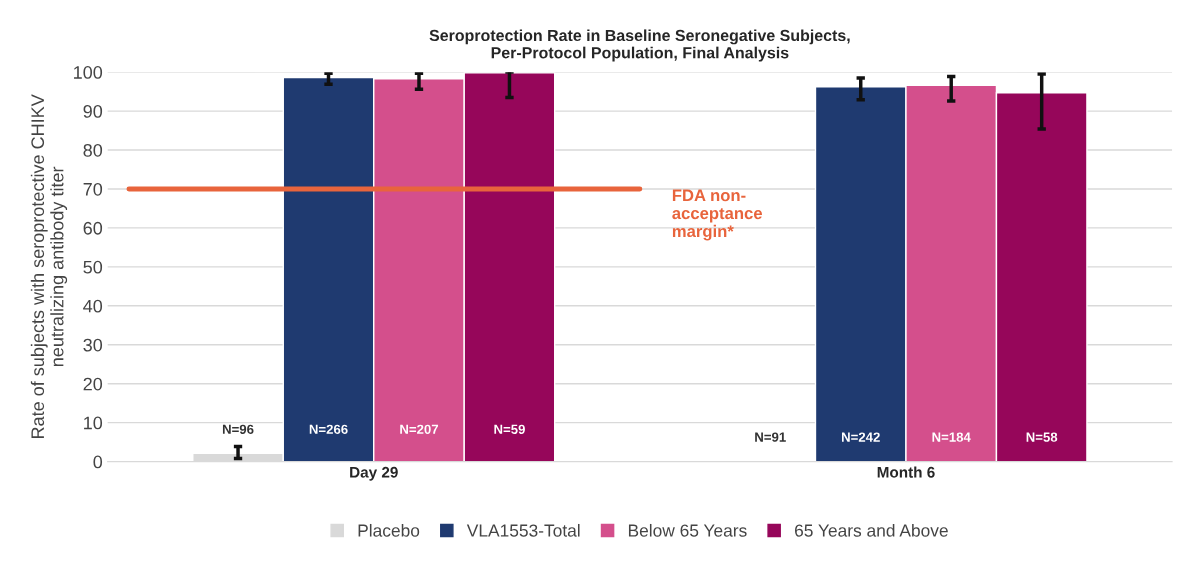  What do you see at coordinates (871, 530) in the screenshot?
I see `legend-label: 65 Years and Above` at bounding box center [871, 530].